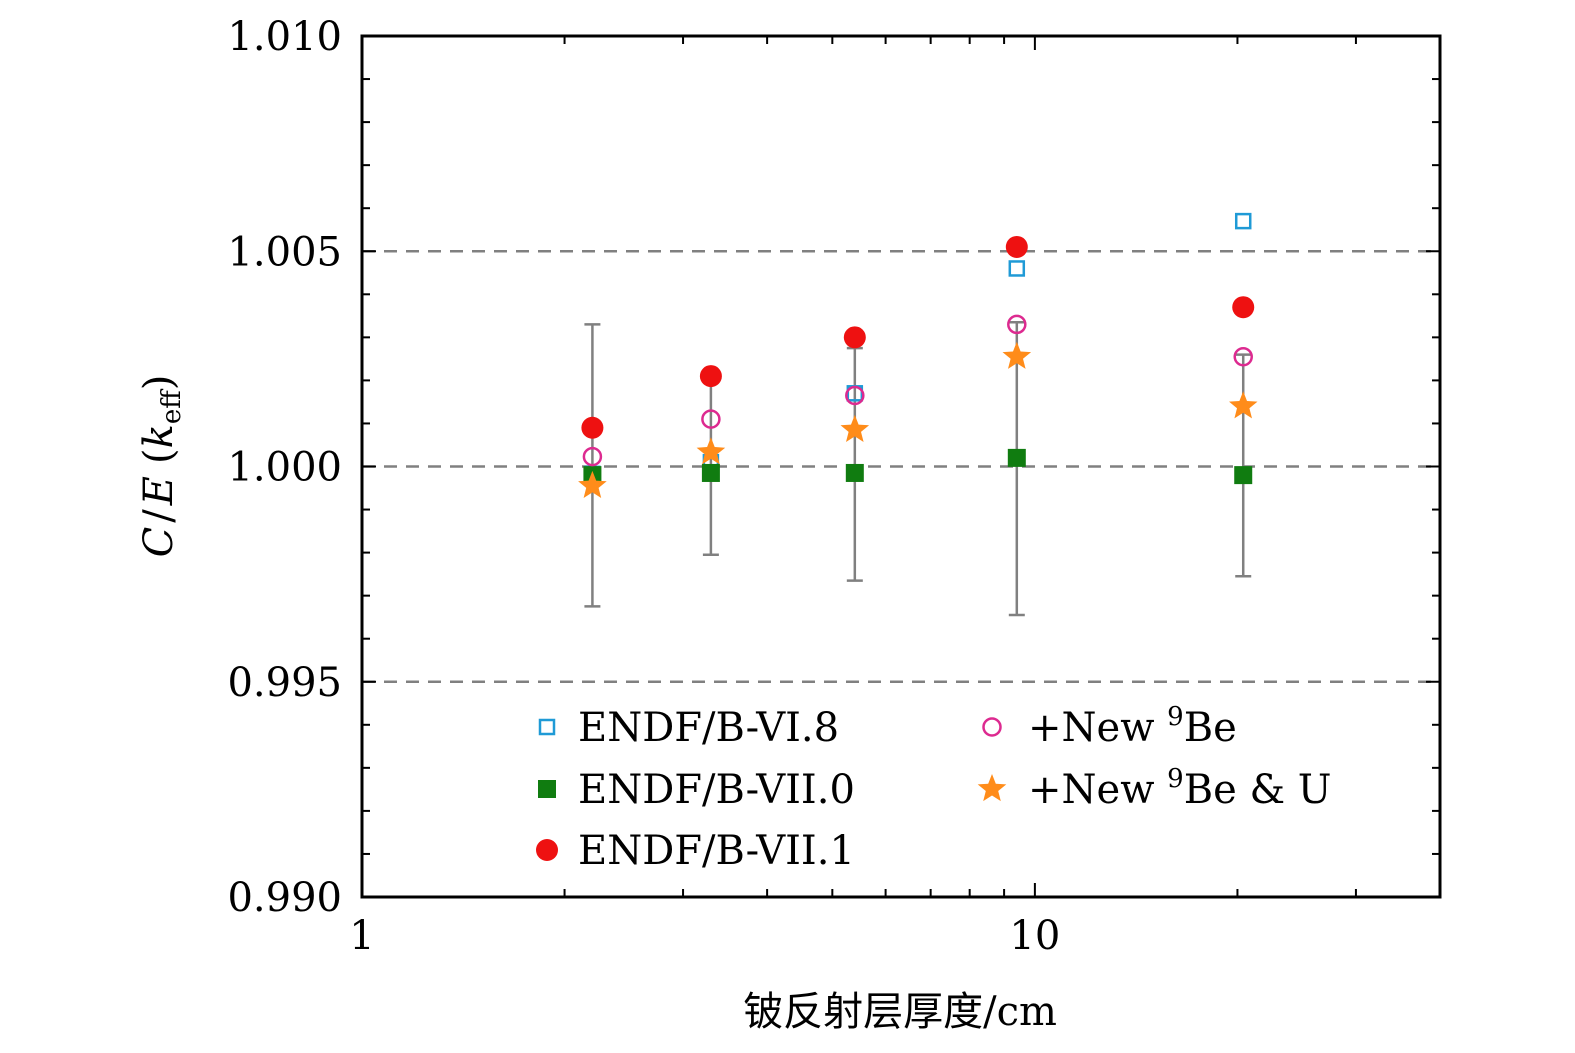 This screenshot has height=1053, width=1575. What do you see at coordinates (159, 516) in the screenshot?
I see `y-title-slash: /` at bounding box center [159, 516].